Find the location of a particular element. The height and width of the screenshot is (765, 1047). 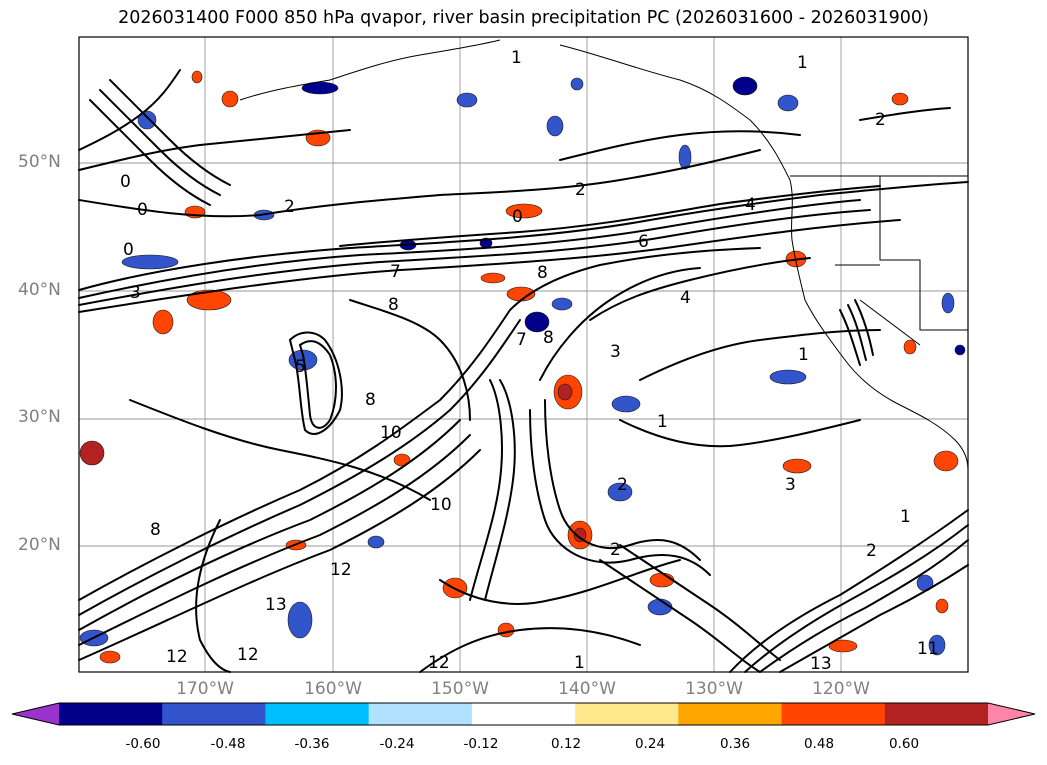

colorbar-outline is located at coordinates (523, 714).